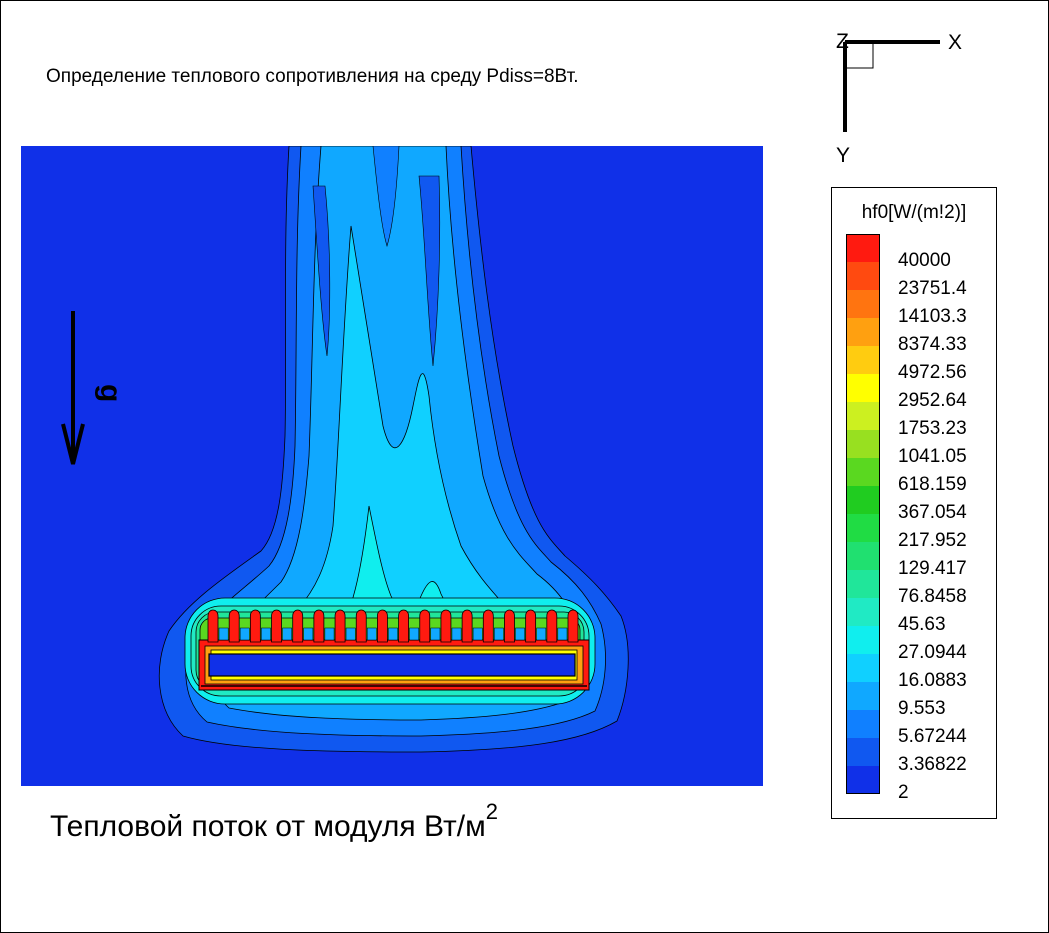 This screenshot has height=933, width=1049. Describe the element at coordinates (842, 41) in the screenshot. I see `axis-z-label: Z` at that location.